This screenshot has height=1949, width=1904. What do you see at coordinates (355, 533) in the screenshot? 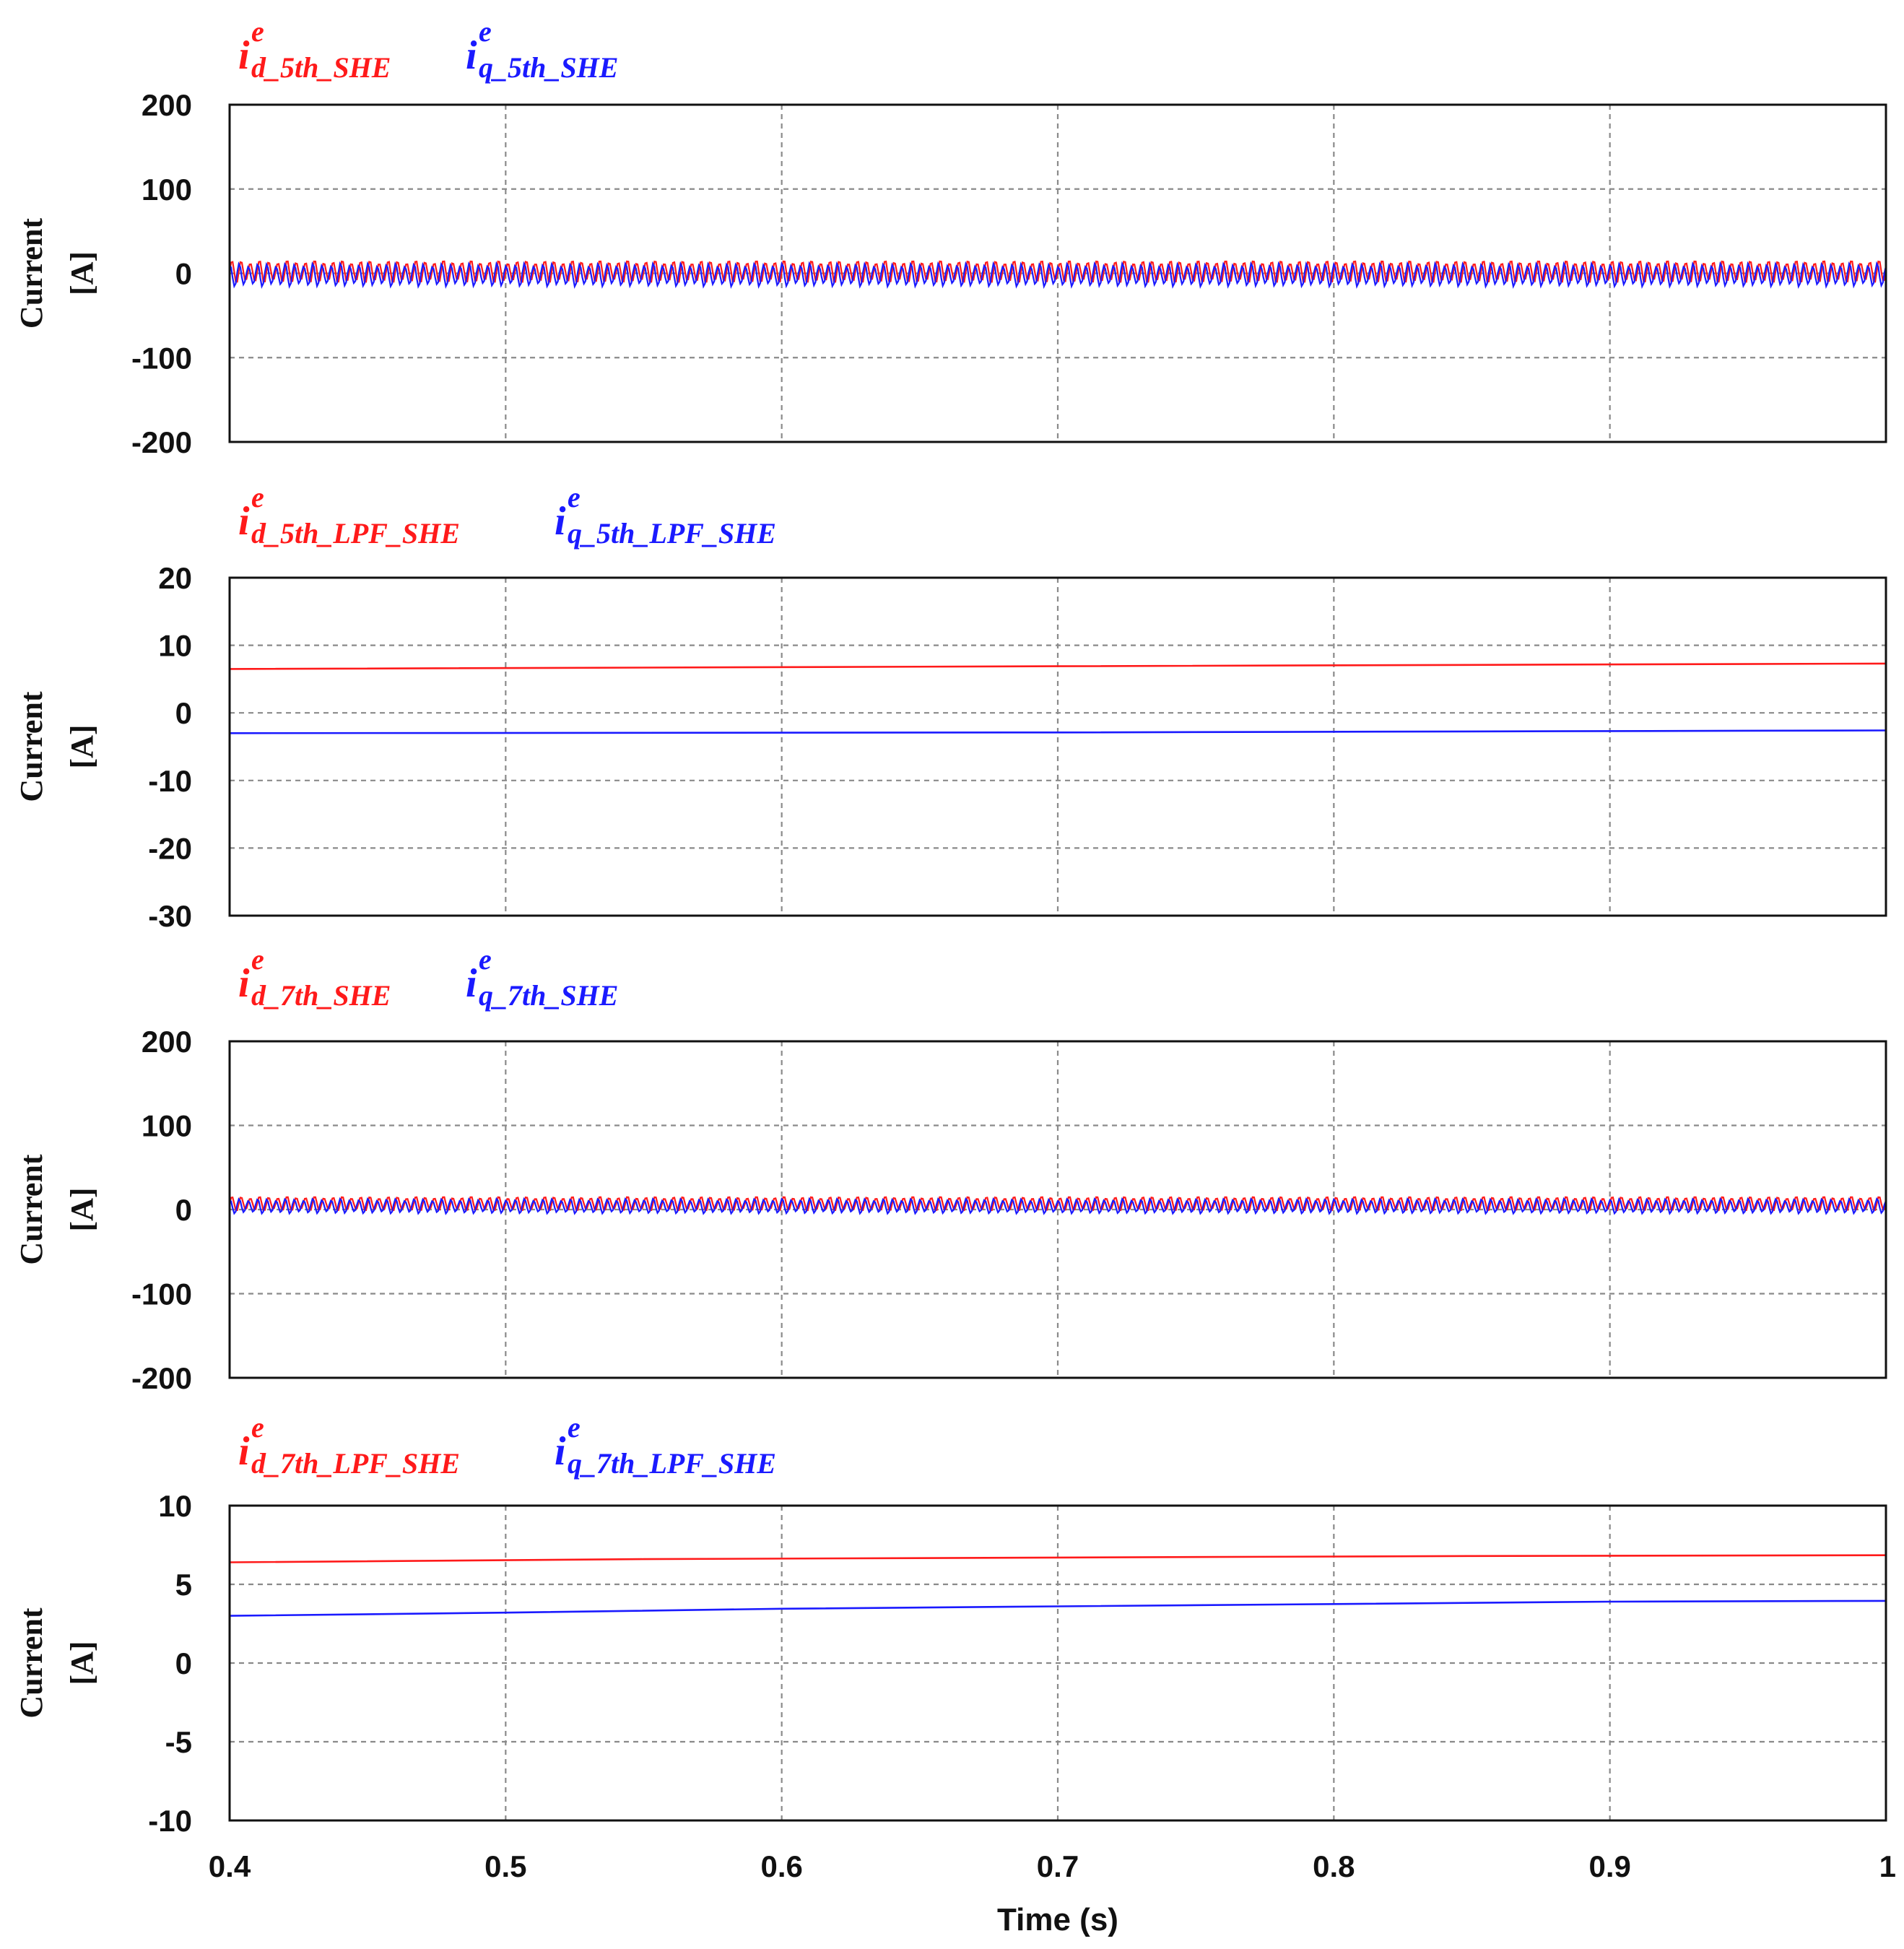
I see `legend-subscript: d_5th_LPF_SHE` at bounding box center [355, 533].